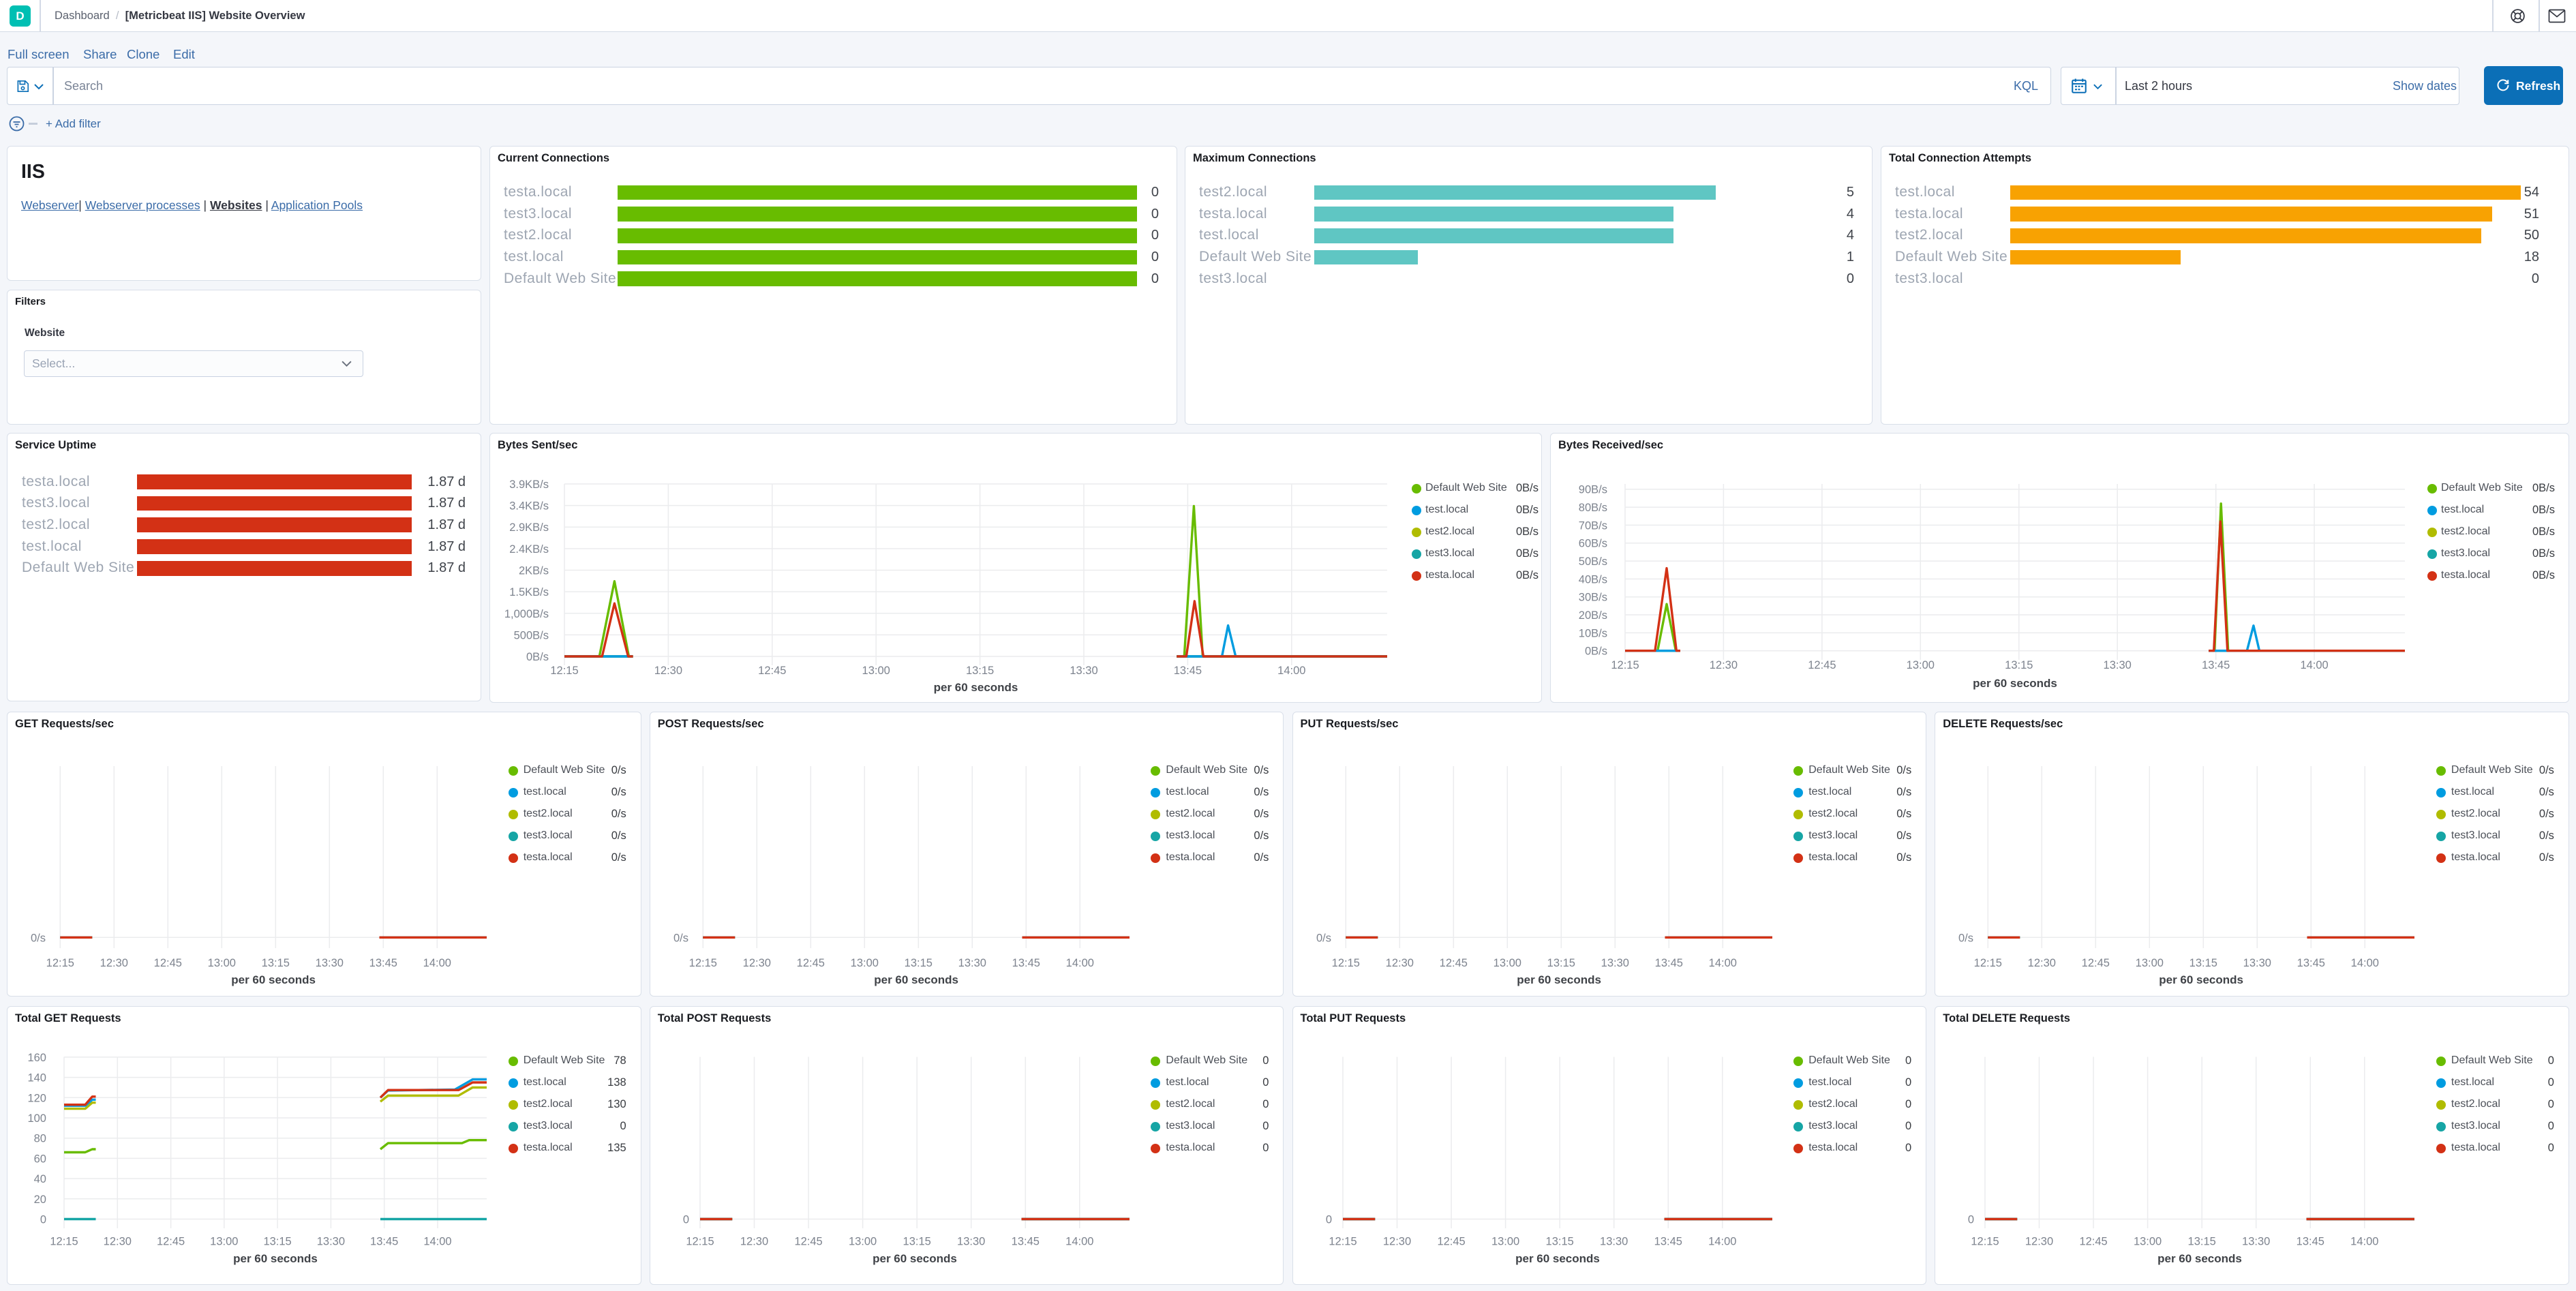 Image resolution: width=2576 pixels, height=1291 pixels. Describe the element at coordinates (36, 1078) in the screenshot. I see `svg-text: 140` at that location.